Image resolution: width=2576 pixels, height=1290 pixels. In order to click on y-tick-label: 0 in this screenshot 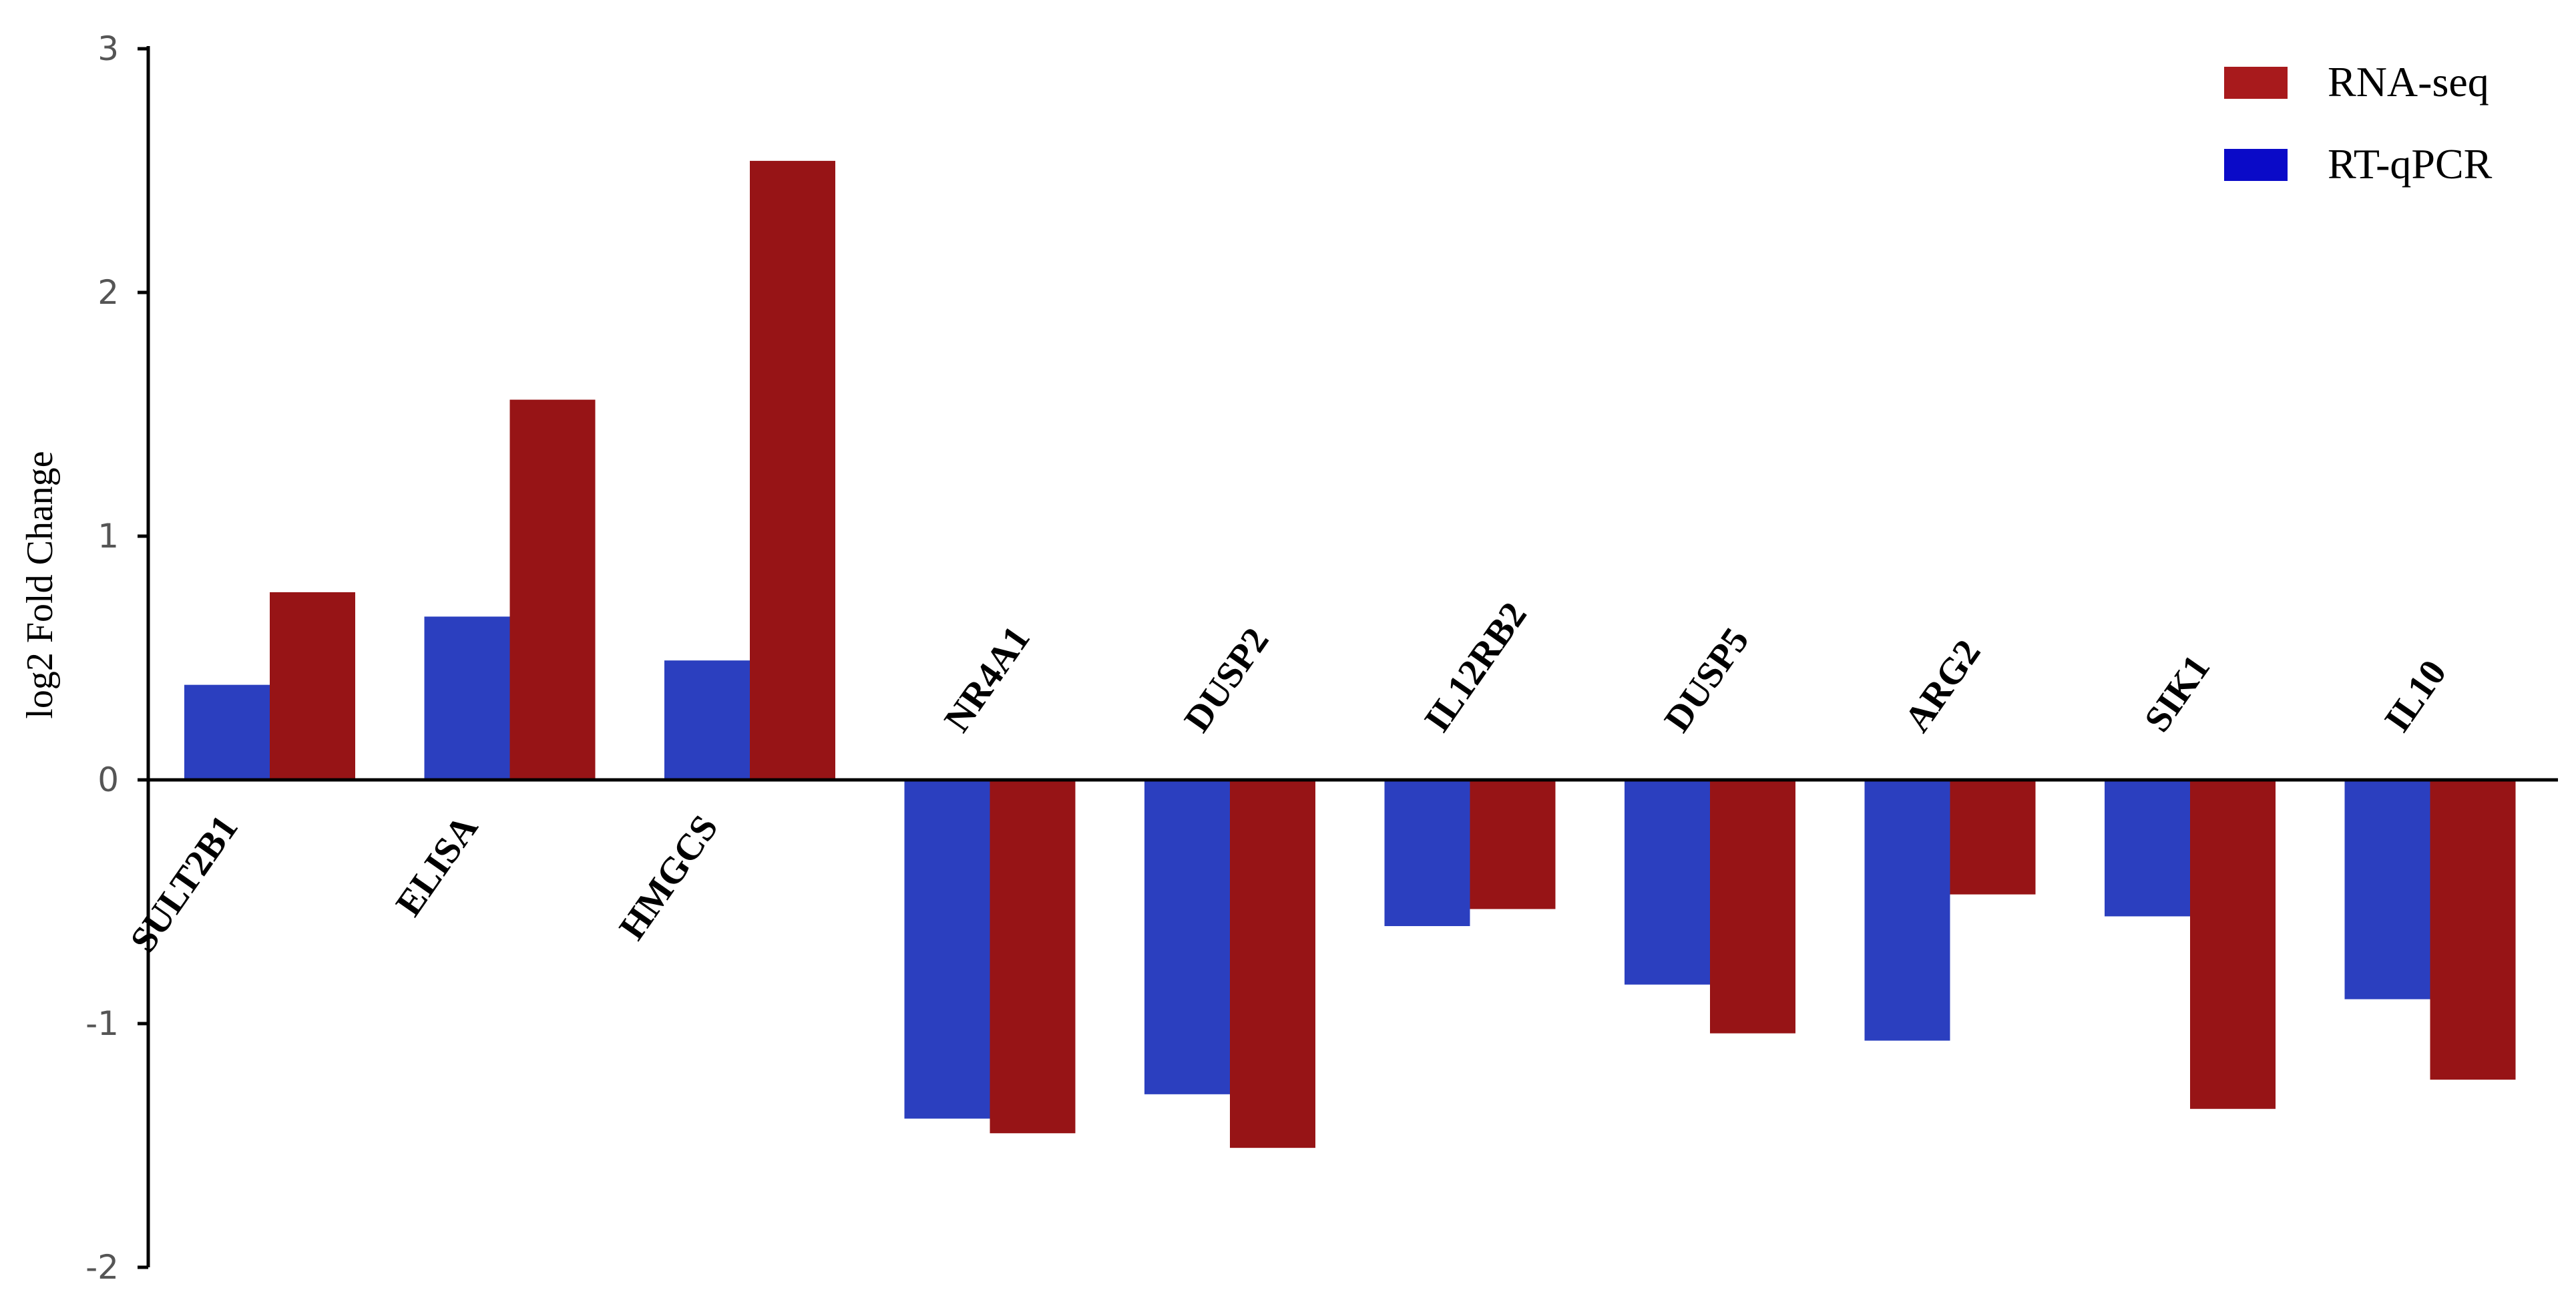, I will do `click(108, 780)`.